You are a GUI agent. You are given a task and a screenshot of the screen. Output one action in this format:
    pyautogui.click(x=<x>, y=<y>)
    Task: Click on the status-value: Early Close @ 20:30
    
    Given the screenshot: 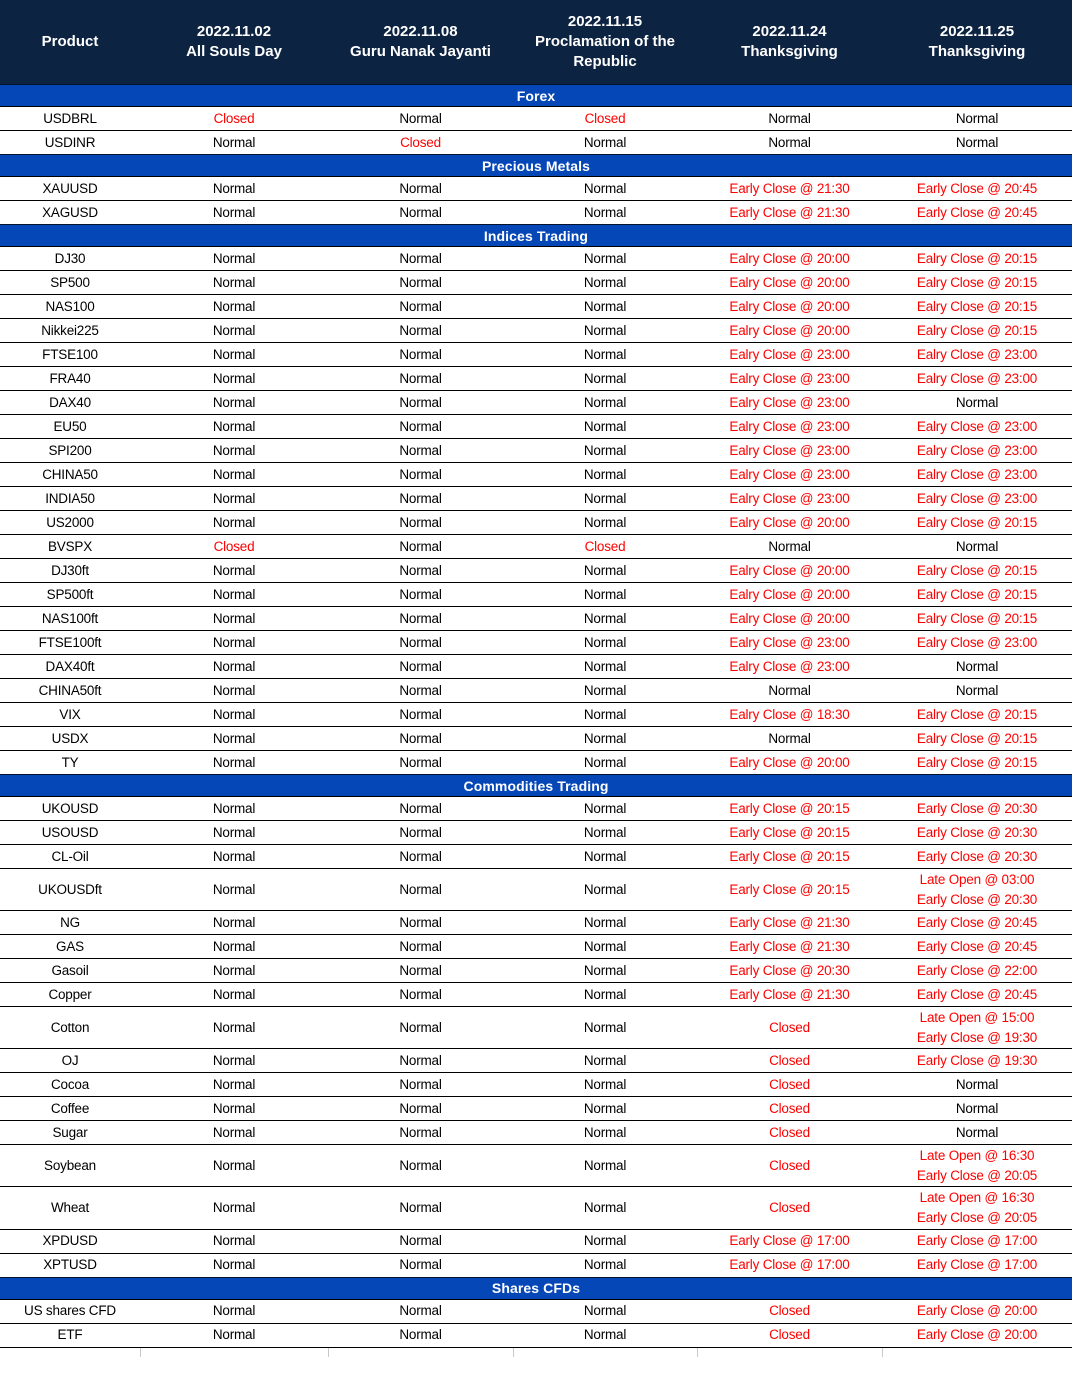 What is the action you would take?
    pyautogui.click(x=977, y=899)
    